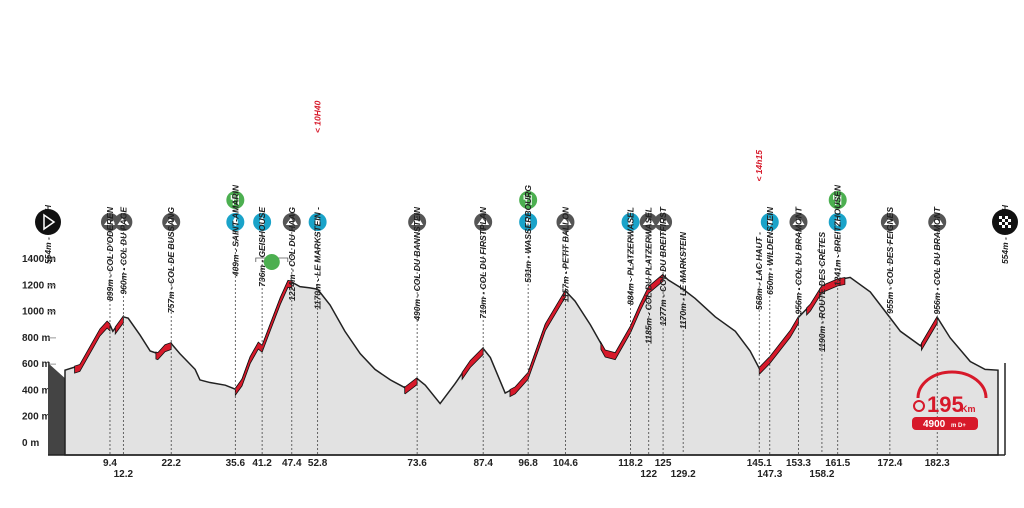 Image resolution: width=1024 pixels, height=508 pixels. I want to click on waypoint-label: 1170m - LE MARKSTEIN -, so click(318, 258).